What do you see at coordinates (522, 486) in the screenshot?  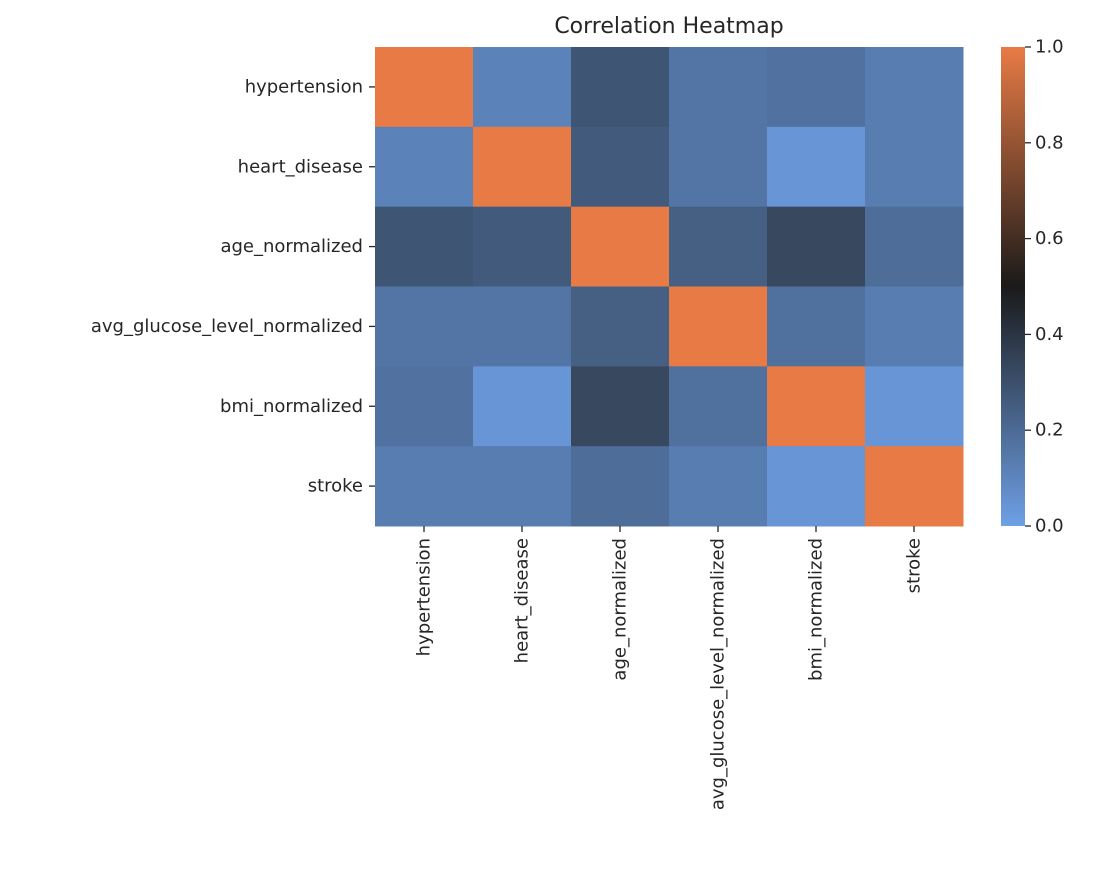 I see `heatmap-cell-stroke-heart-disease` at bounding box center [522, 486].